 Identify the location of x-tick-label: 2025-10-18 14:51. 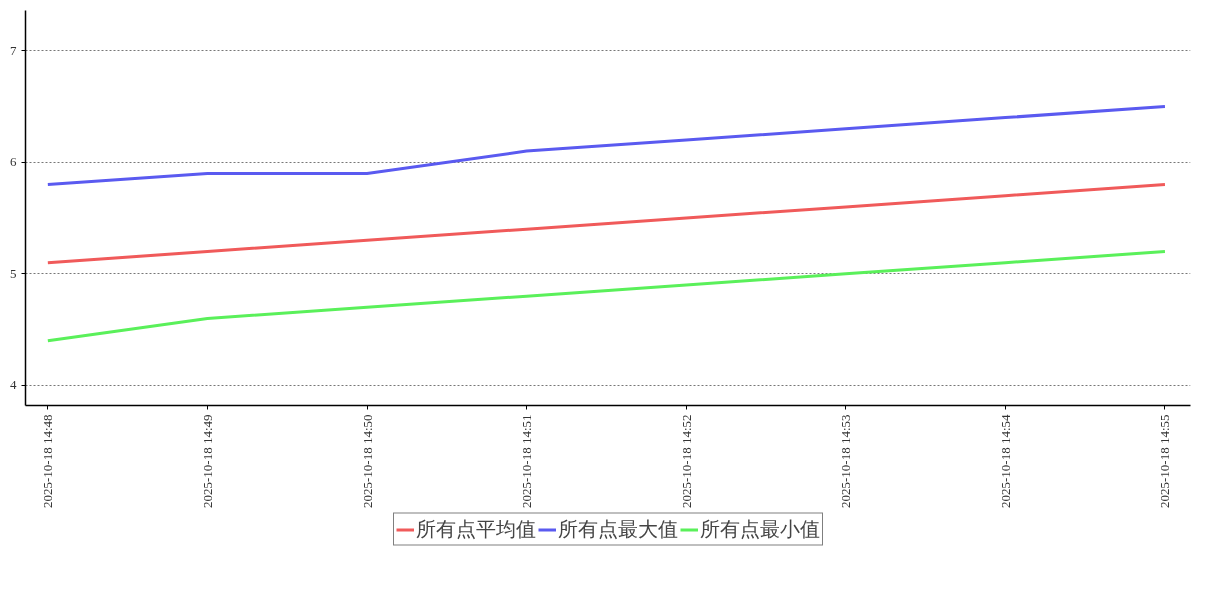
(527, 461).